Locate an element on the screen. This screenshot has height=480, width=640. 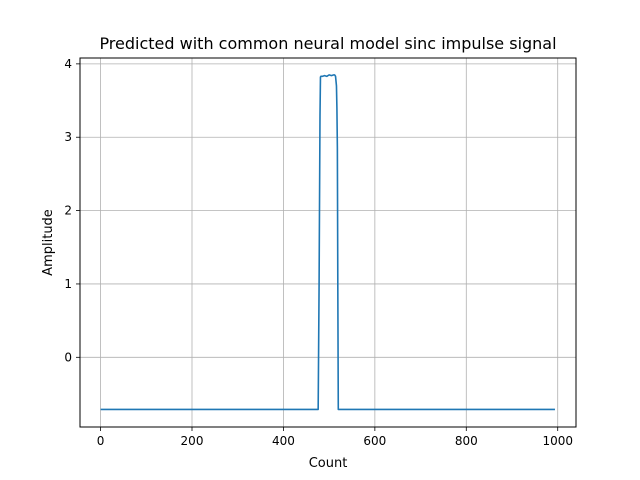
x-tick-label: 0 is located at coordinates (101, 441).